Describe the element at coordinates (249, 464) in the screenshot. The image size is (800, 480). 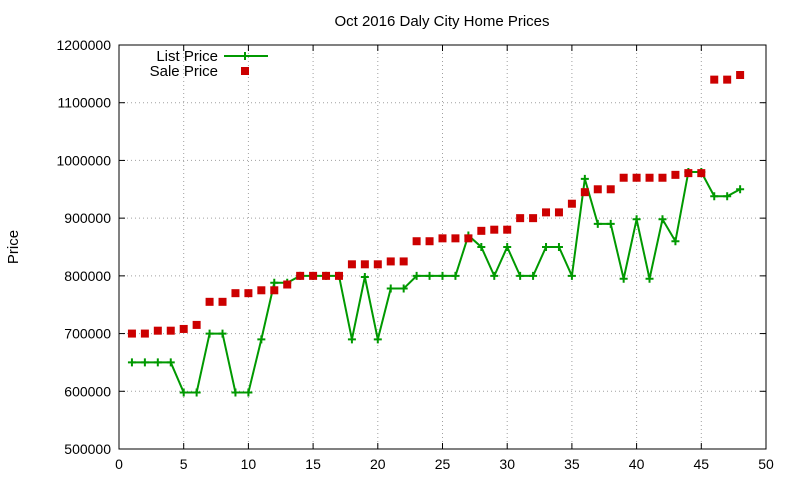
I see `x-tick-label: 10` at that location.